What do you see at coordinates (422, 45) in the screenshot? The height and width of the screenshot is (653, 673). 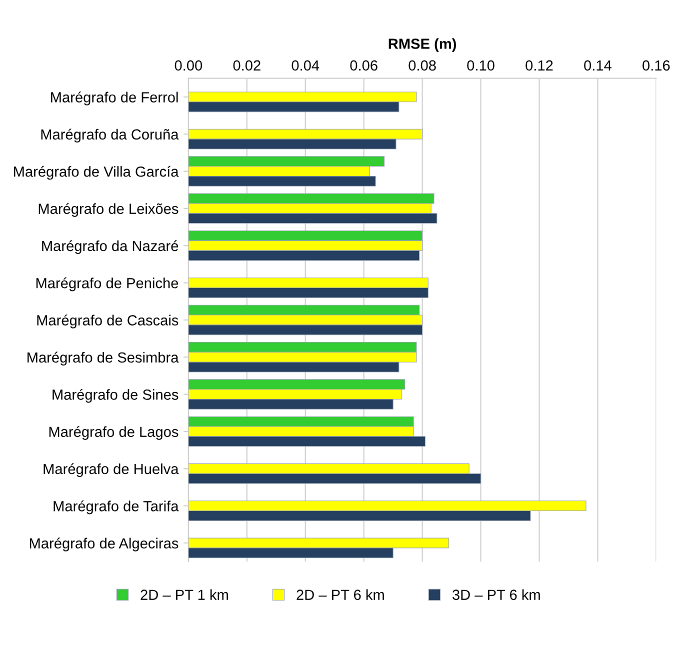 I see `x-axis-title: RMSE (m)` at bounding box center [422, 45].